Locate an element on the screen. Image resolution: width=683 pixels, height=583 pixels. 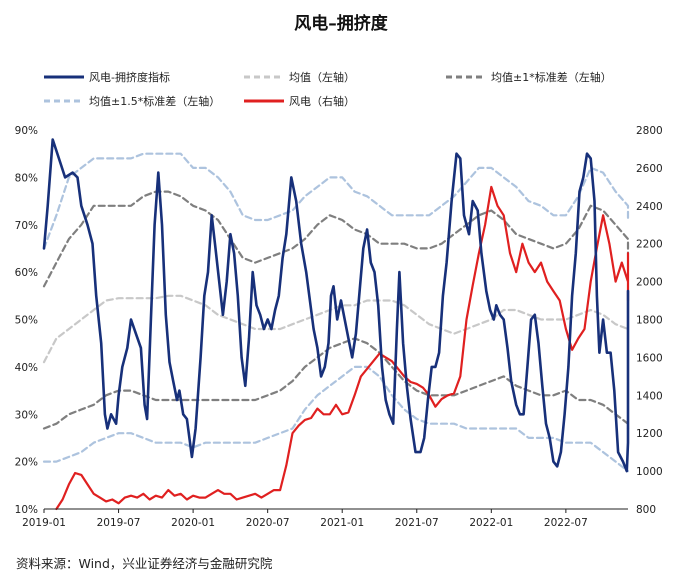
x-tick-label: 2022-07 is located at coordinates (566, 523).